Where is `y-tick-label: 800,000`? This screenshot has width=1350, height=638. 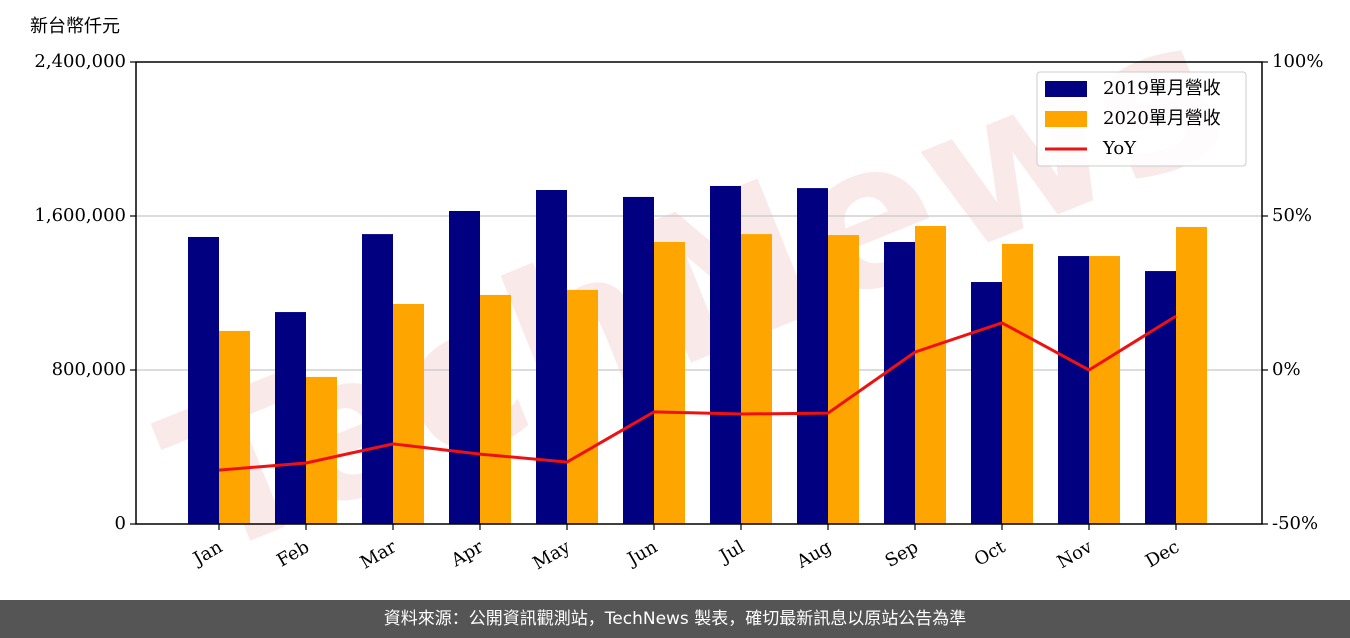 y-tick-label: 800,000 is located at coordinates (89, 369).